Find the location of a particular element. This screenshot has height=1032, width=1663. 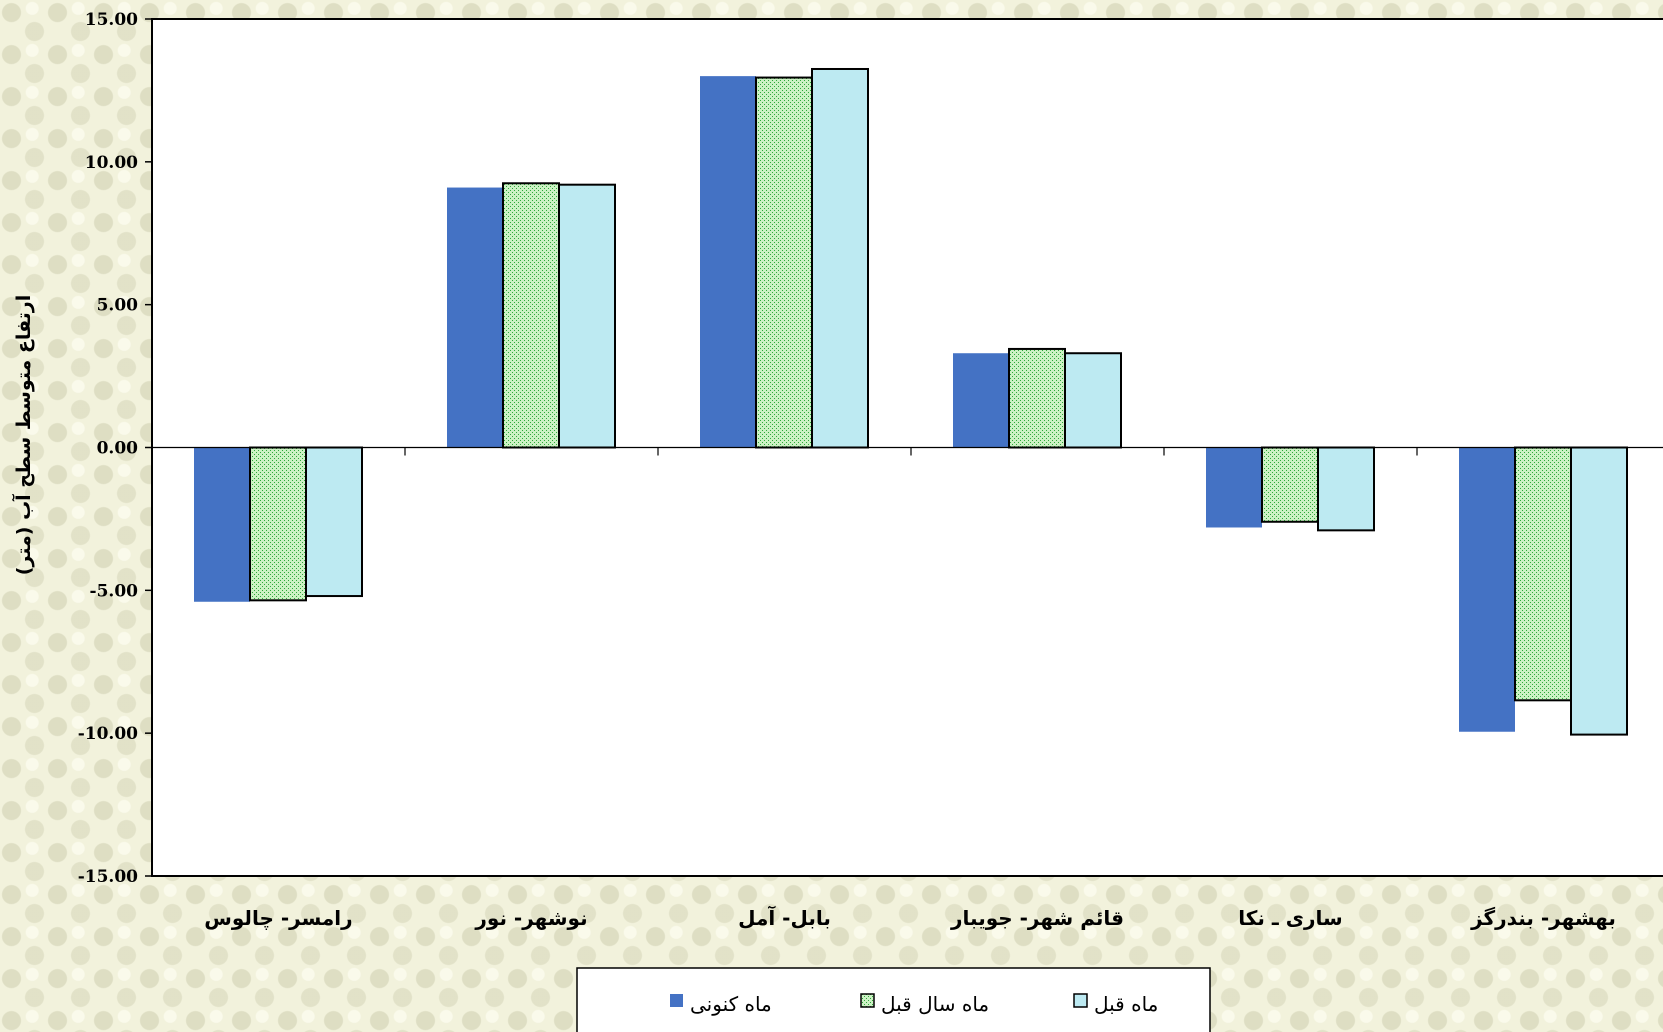

bar-s2-c2 is located at coordinates (840, 258).